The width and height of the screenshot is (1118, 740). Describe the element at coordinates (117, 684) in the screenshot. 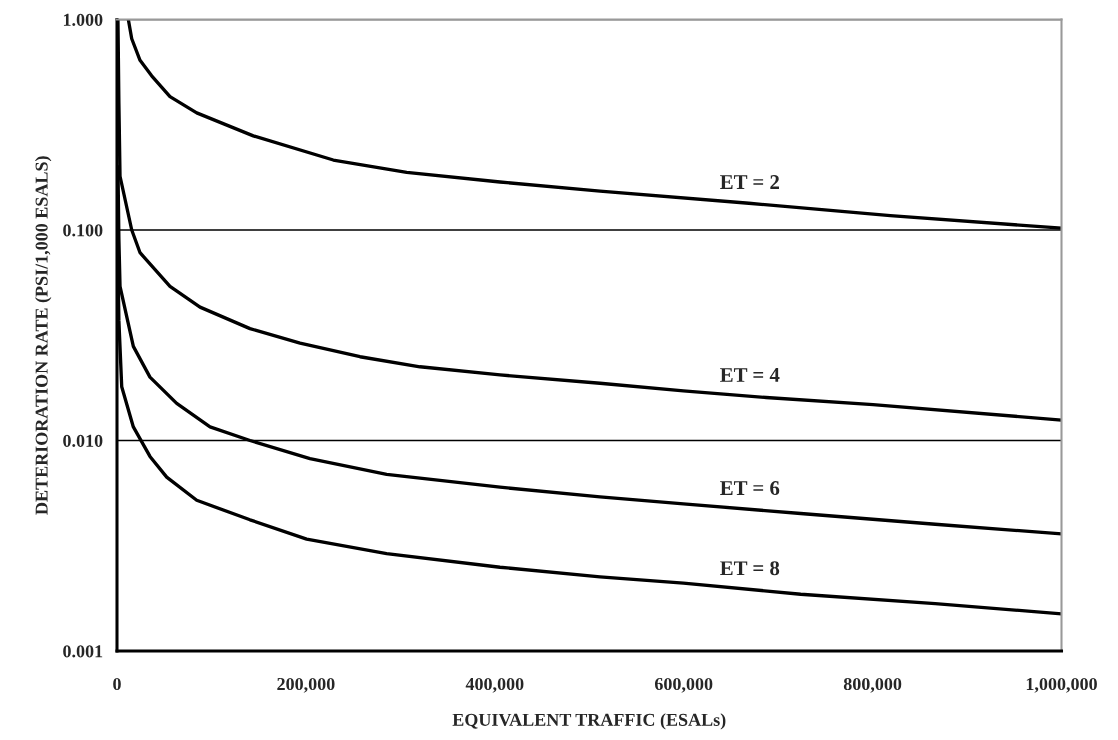

I see `x-tick-label: 0` at that location.